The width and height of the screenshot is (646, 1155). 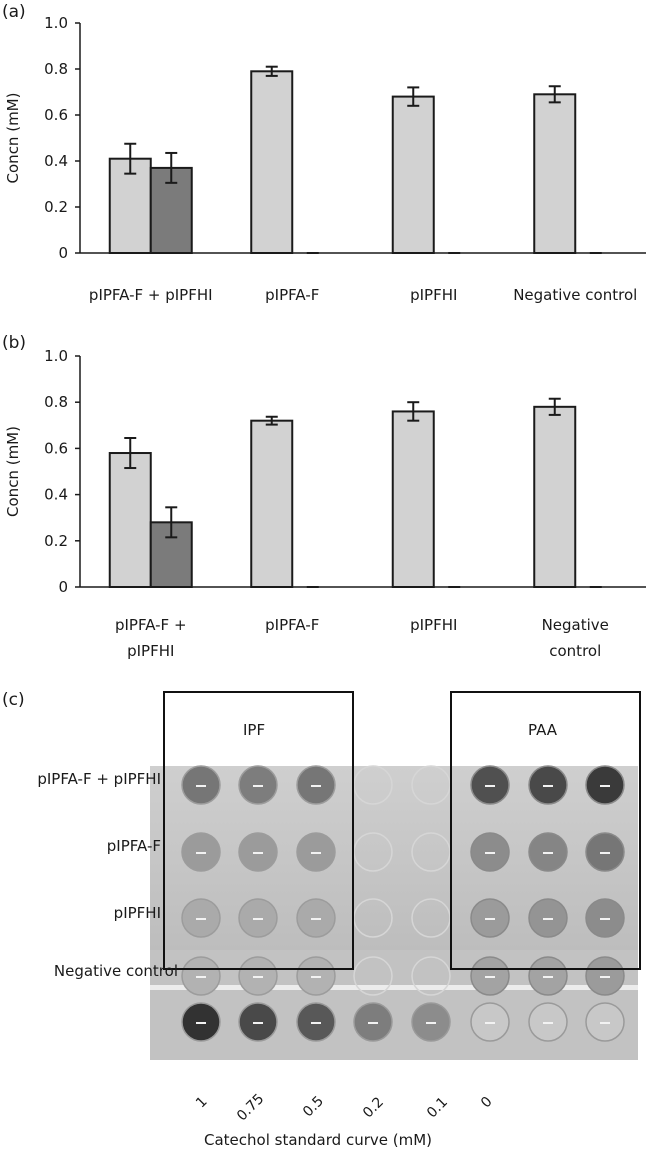 What do you see at coordinates (258, 830) in the screenshot?
I see `ipf-box` at bounding box center [258, 830].